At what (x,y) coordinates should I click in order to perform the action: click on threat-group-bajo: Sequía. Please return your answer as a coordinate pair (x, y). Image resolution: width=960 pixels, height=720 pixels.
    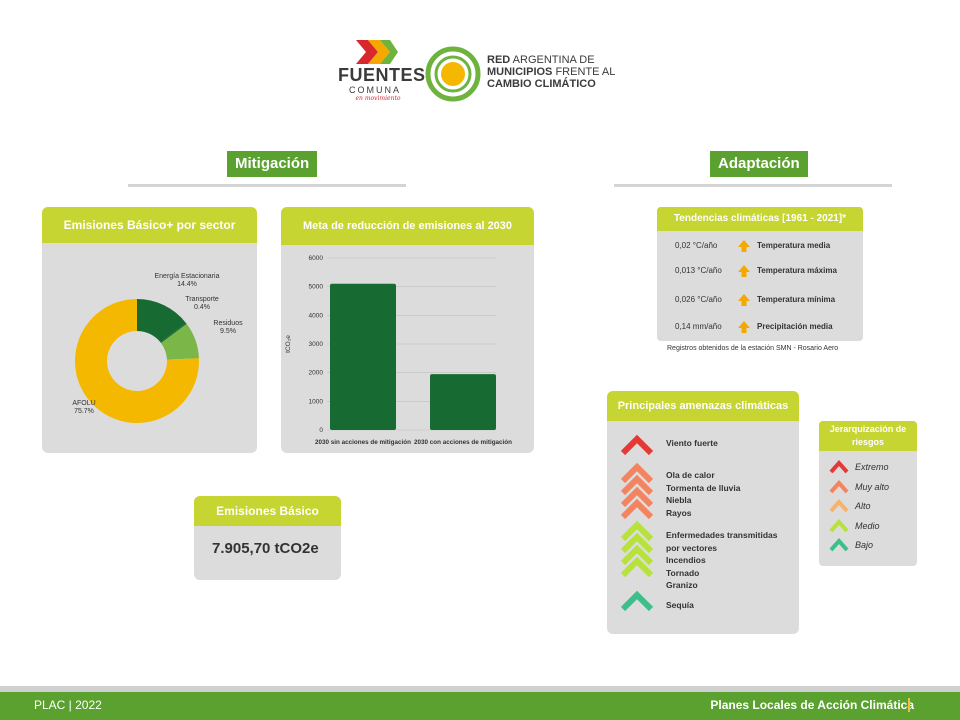
    Looking at the image, I should click on (680, 605).